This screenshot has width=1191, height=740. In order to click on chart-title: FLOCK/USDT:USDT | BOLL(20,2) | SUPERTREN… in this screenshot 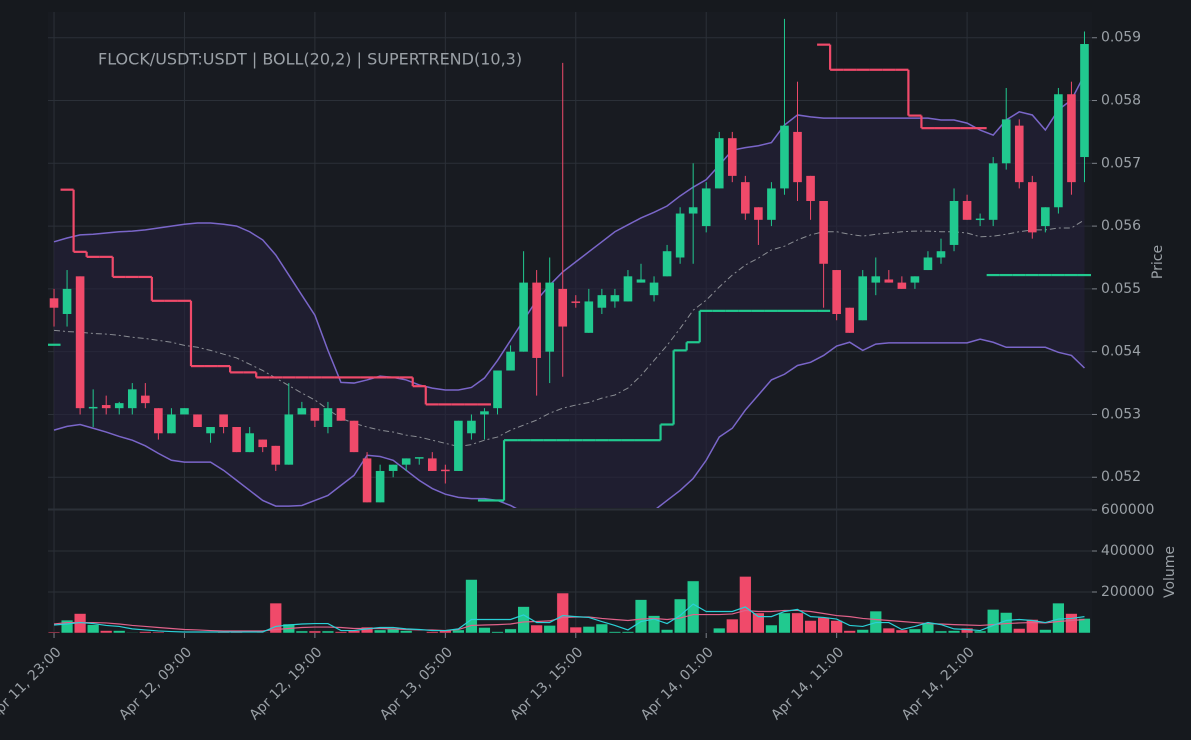, I will do `click(310, 59)`.